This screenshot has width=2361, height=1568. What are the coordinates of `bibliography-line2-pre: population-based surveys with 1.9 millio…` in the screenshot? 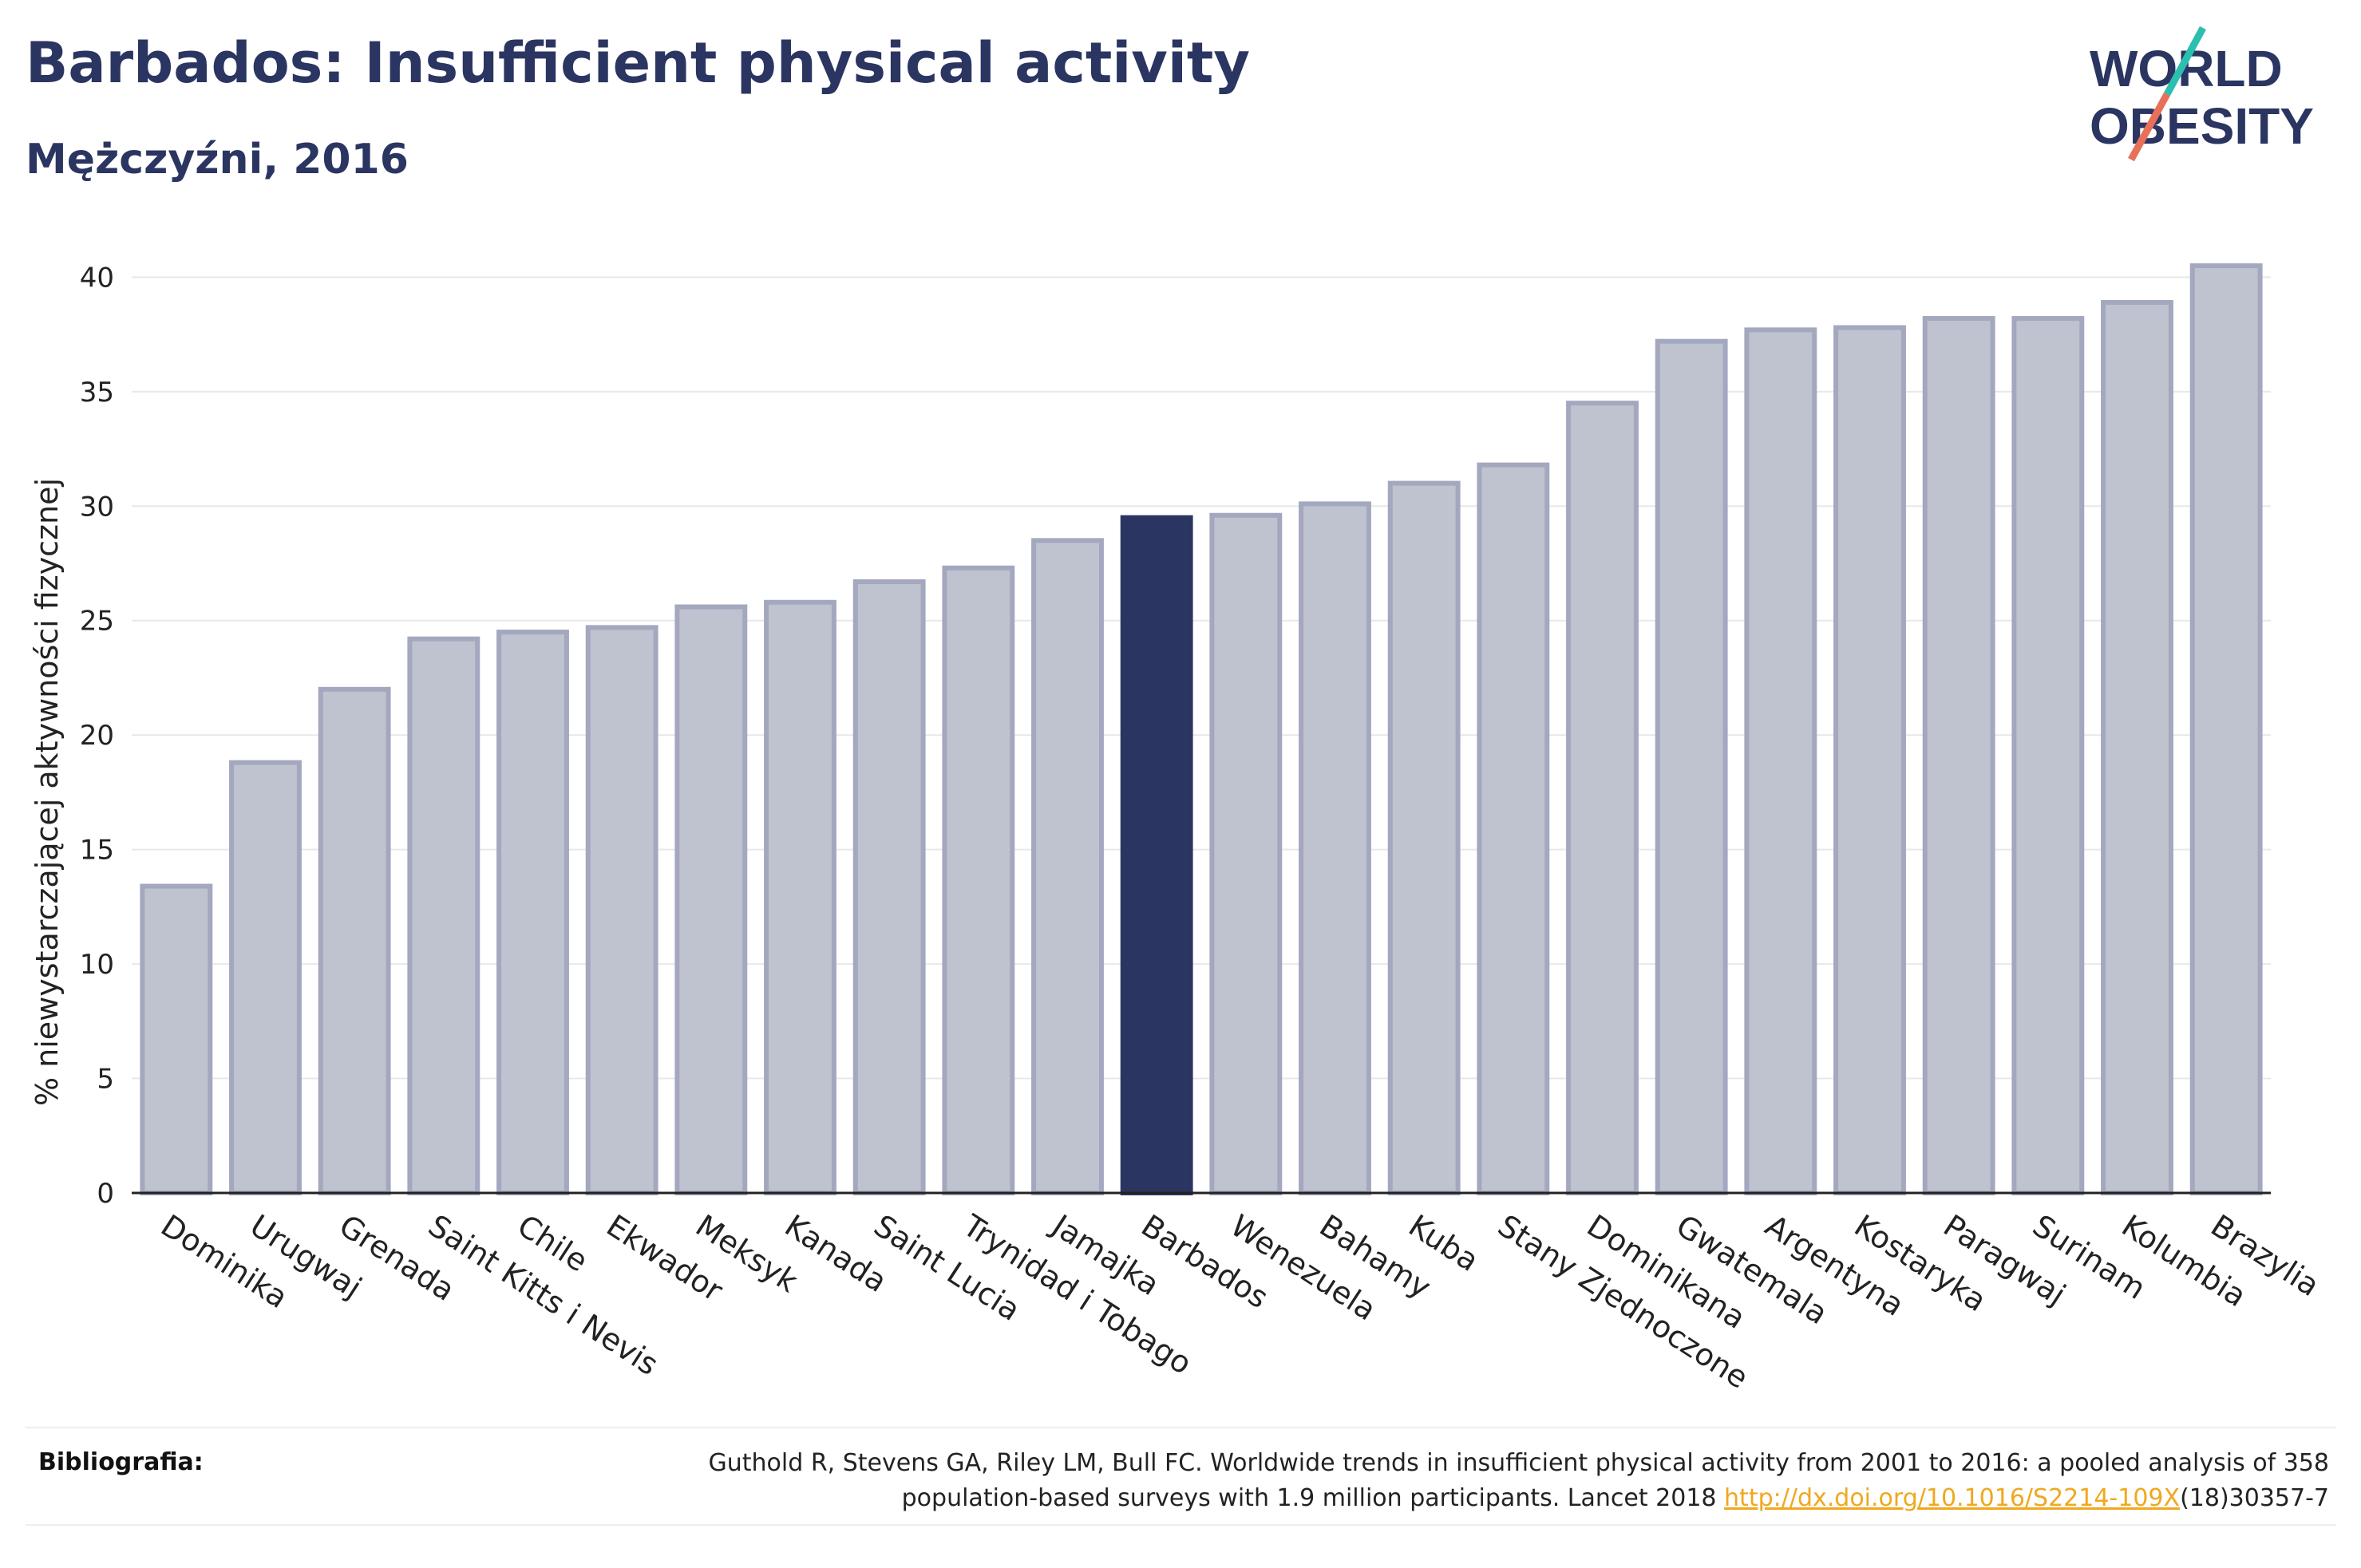 It's located at (1313, 1498).